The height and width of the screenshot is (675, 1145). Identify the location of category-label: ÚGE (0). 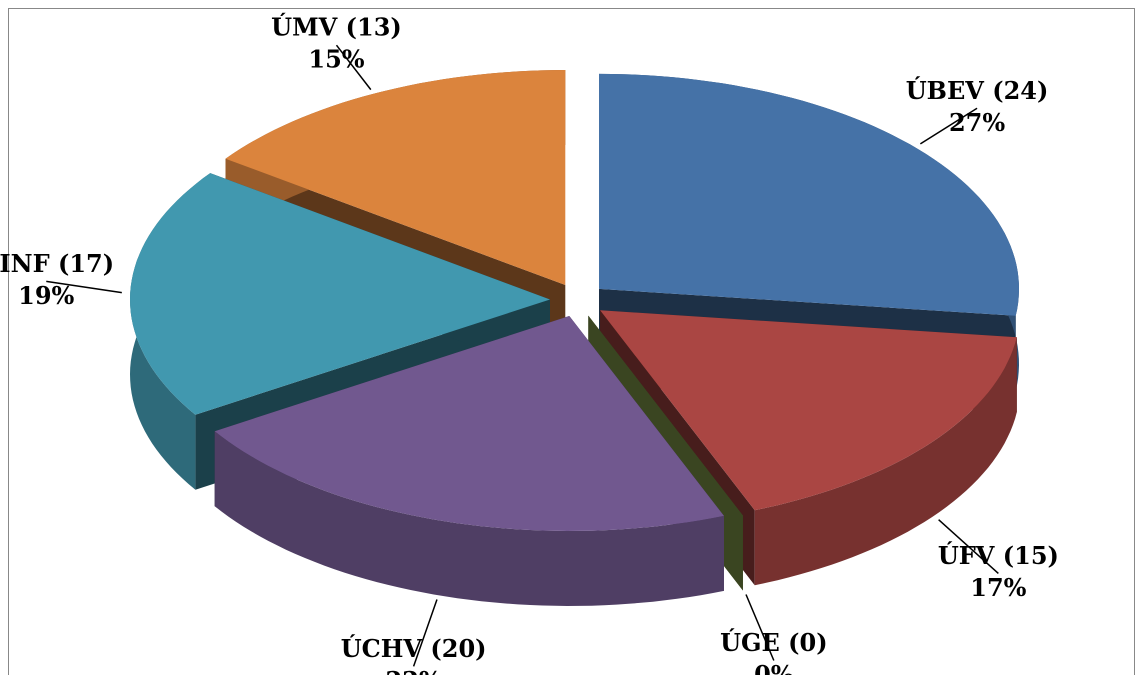
(773, 642).